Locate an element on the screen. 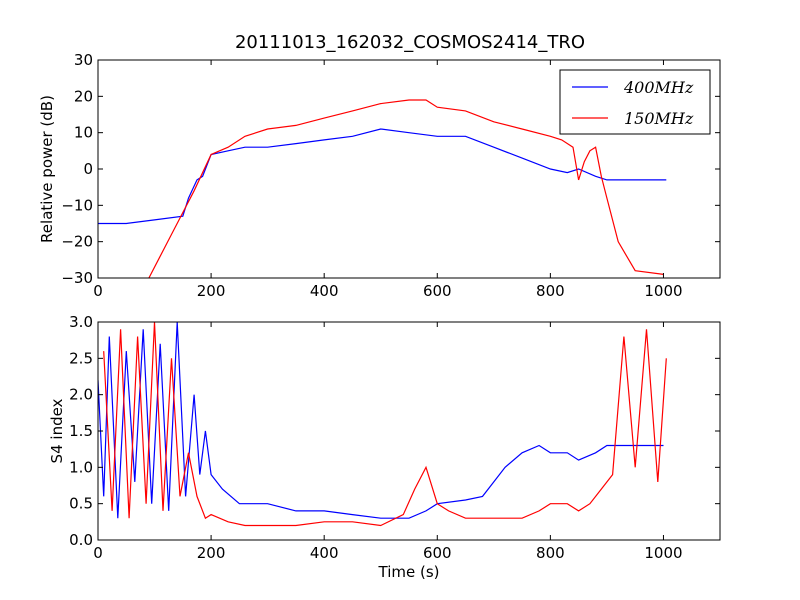 Image resolution: width=800 pixels, height=600 pixels. s4-xtick-label: 800 is located at coordinates (550, 553).